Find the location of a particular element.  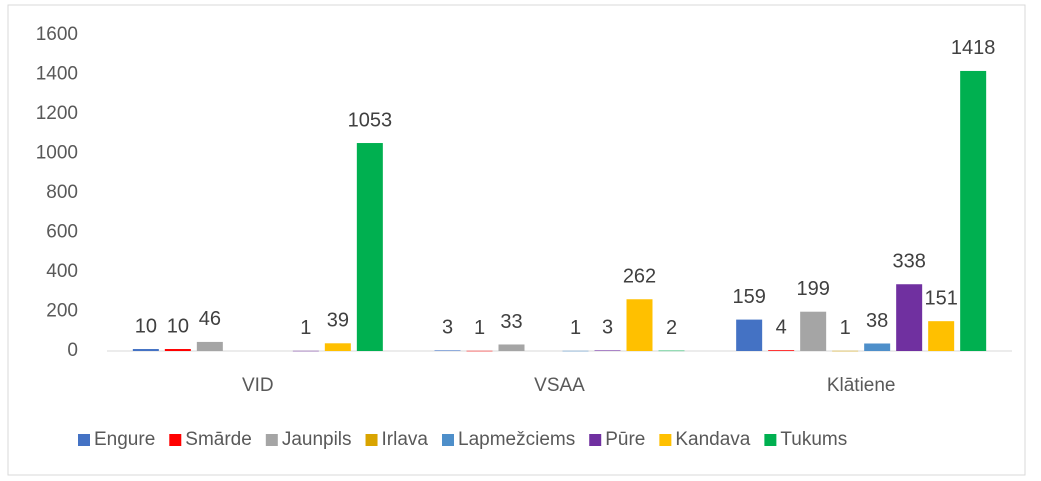

data-label: 46 is located at coordinates (210, 319).